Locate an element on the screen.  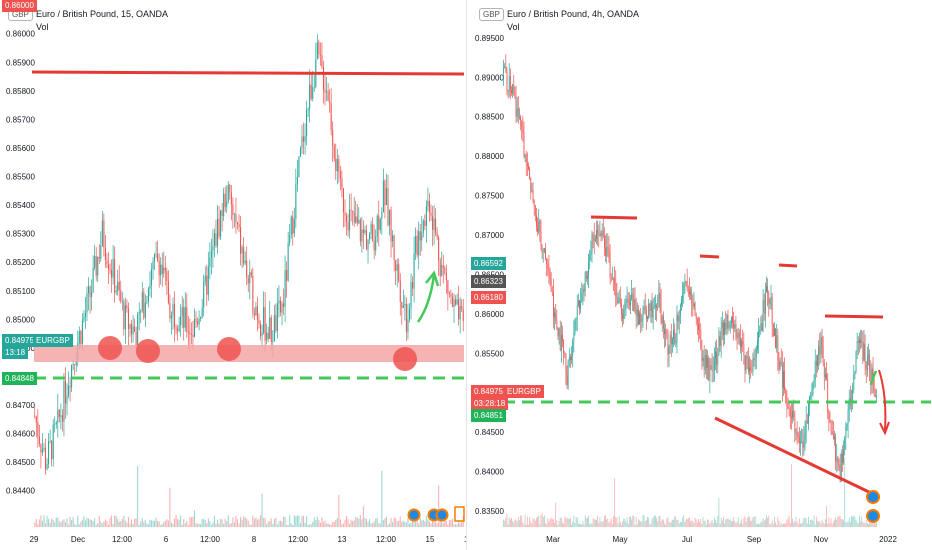
y-tick-label: 0.87000 is located at coordinates (489, 235).